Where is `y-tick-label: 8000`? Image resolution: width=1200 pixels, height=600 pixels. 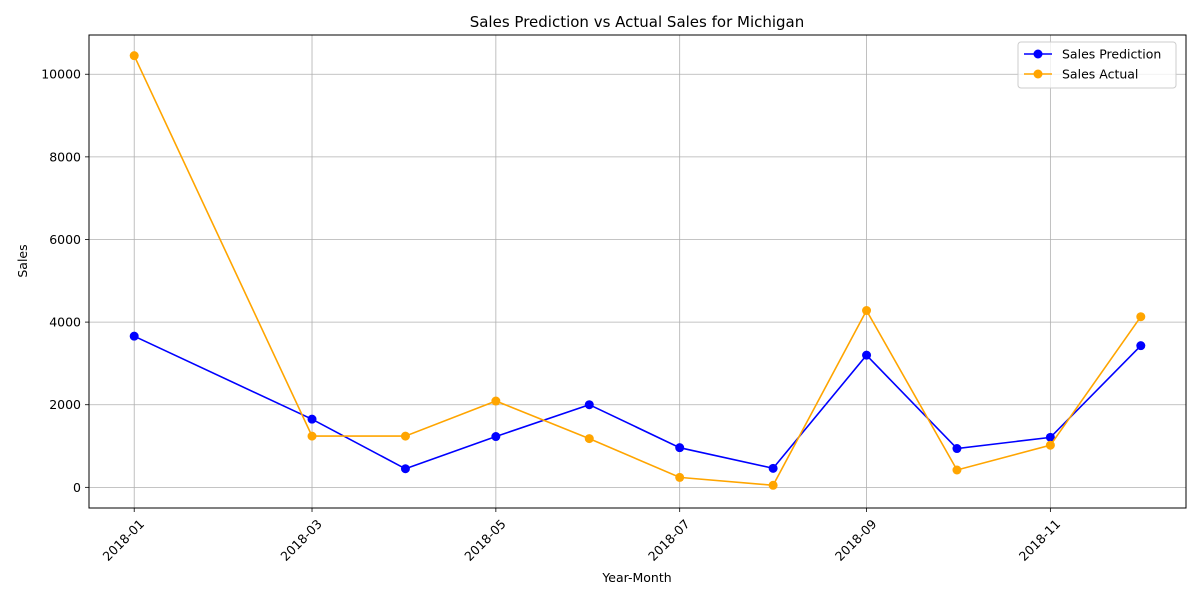 y-tick-label: 8000 is located at coordinates (65, 156).